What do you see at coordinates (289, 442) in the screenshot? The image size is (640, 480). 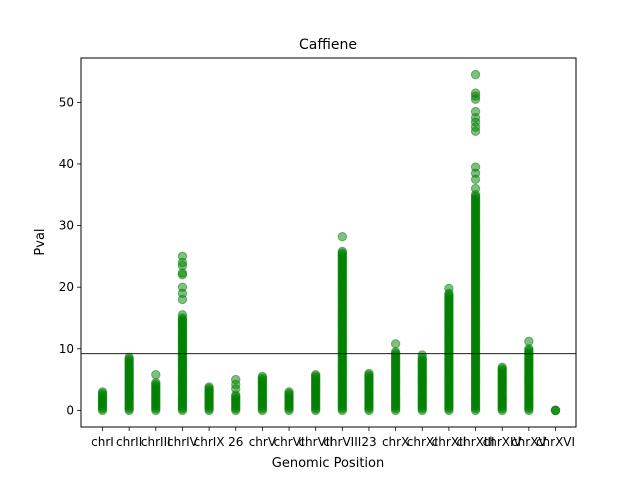 I see `x-tick-label: chrVI` at bounding box center [289, 442].